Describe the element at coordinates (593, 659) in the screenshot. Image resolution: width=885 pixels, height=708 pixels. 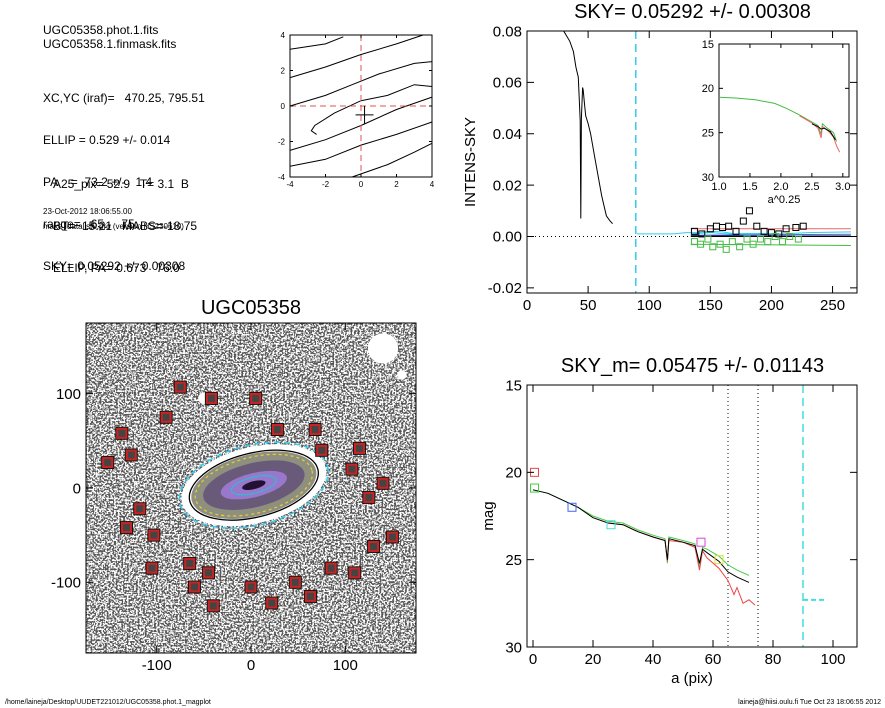
I see `x-tick-label: 20` at that location.